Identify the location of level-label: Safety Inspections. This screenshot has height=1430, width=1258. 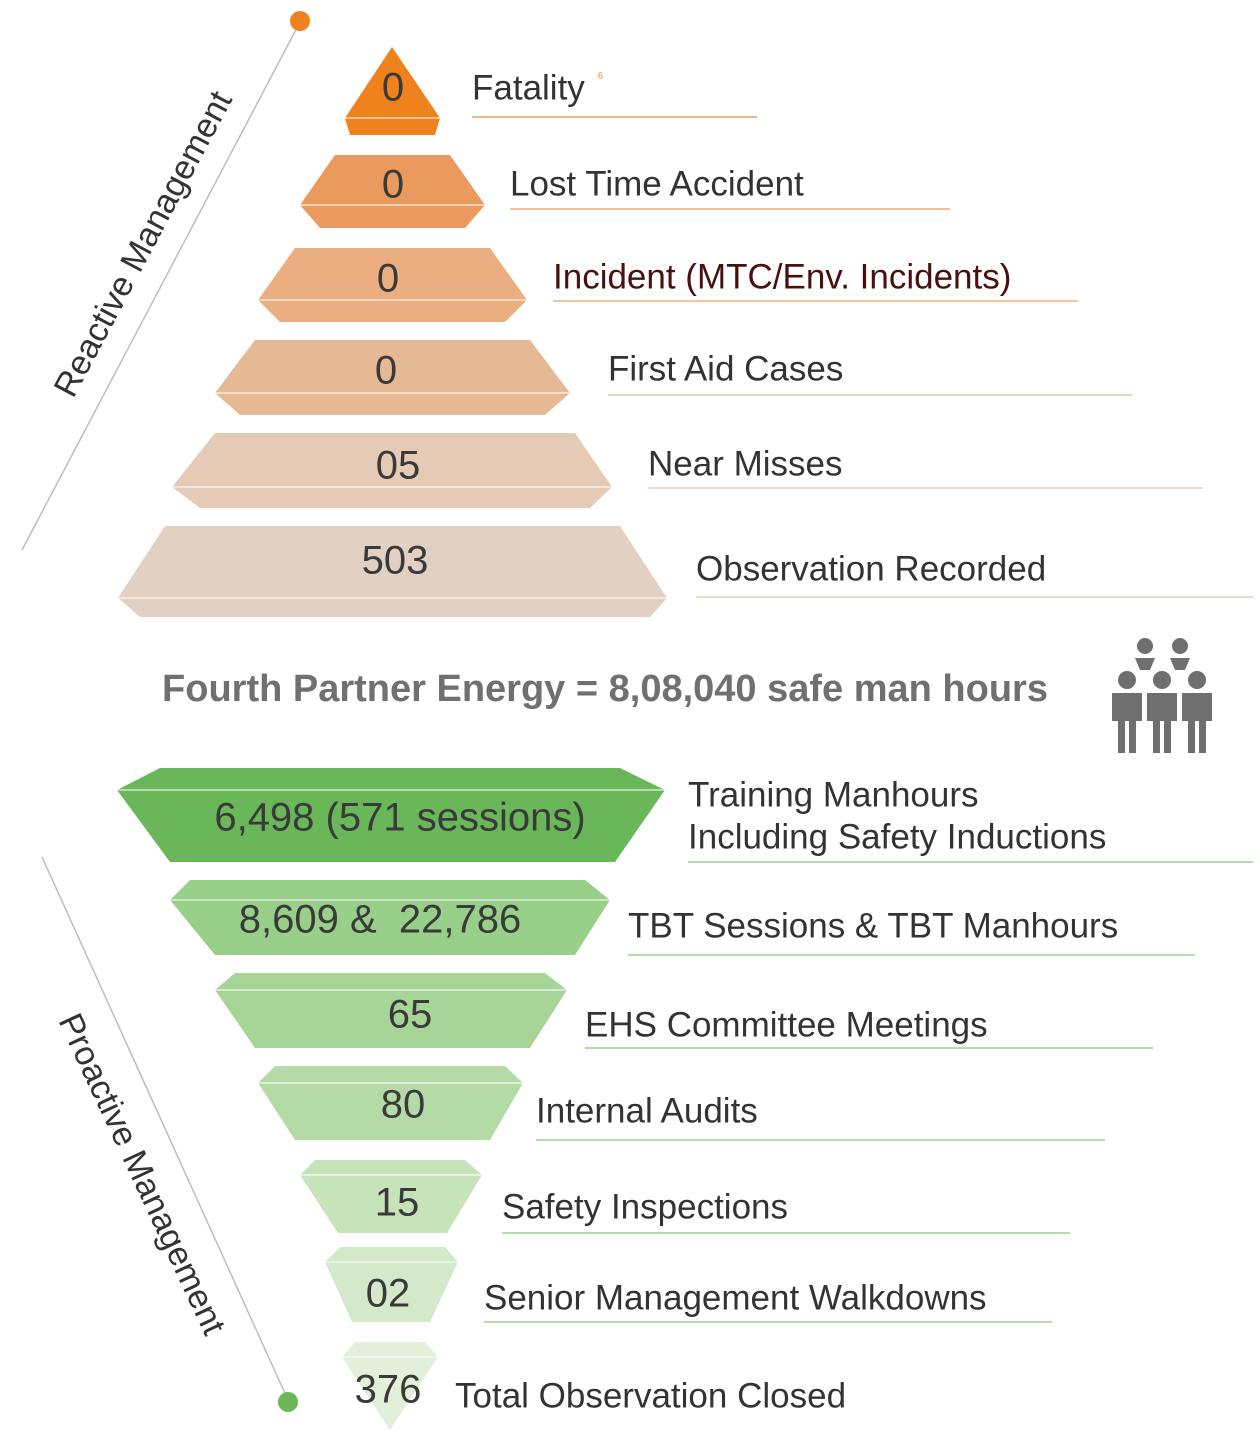
(645, 1206).